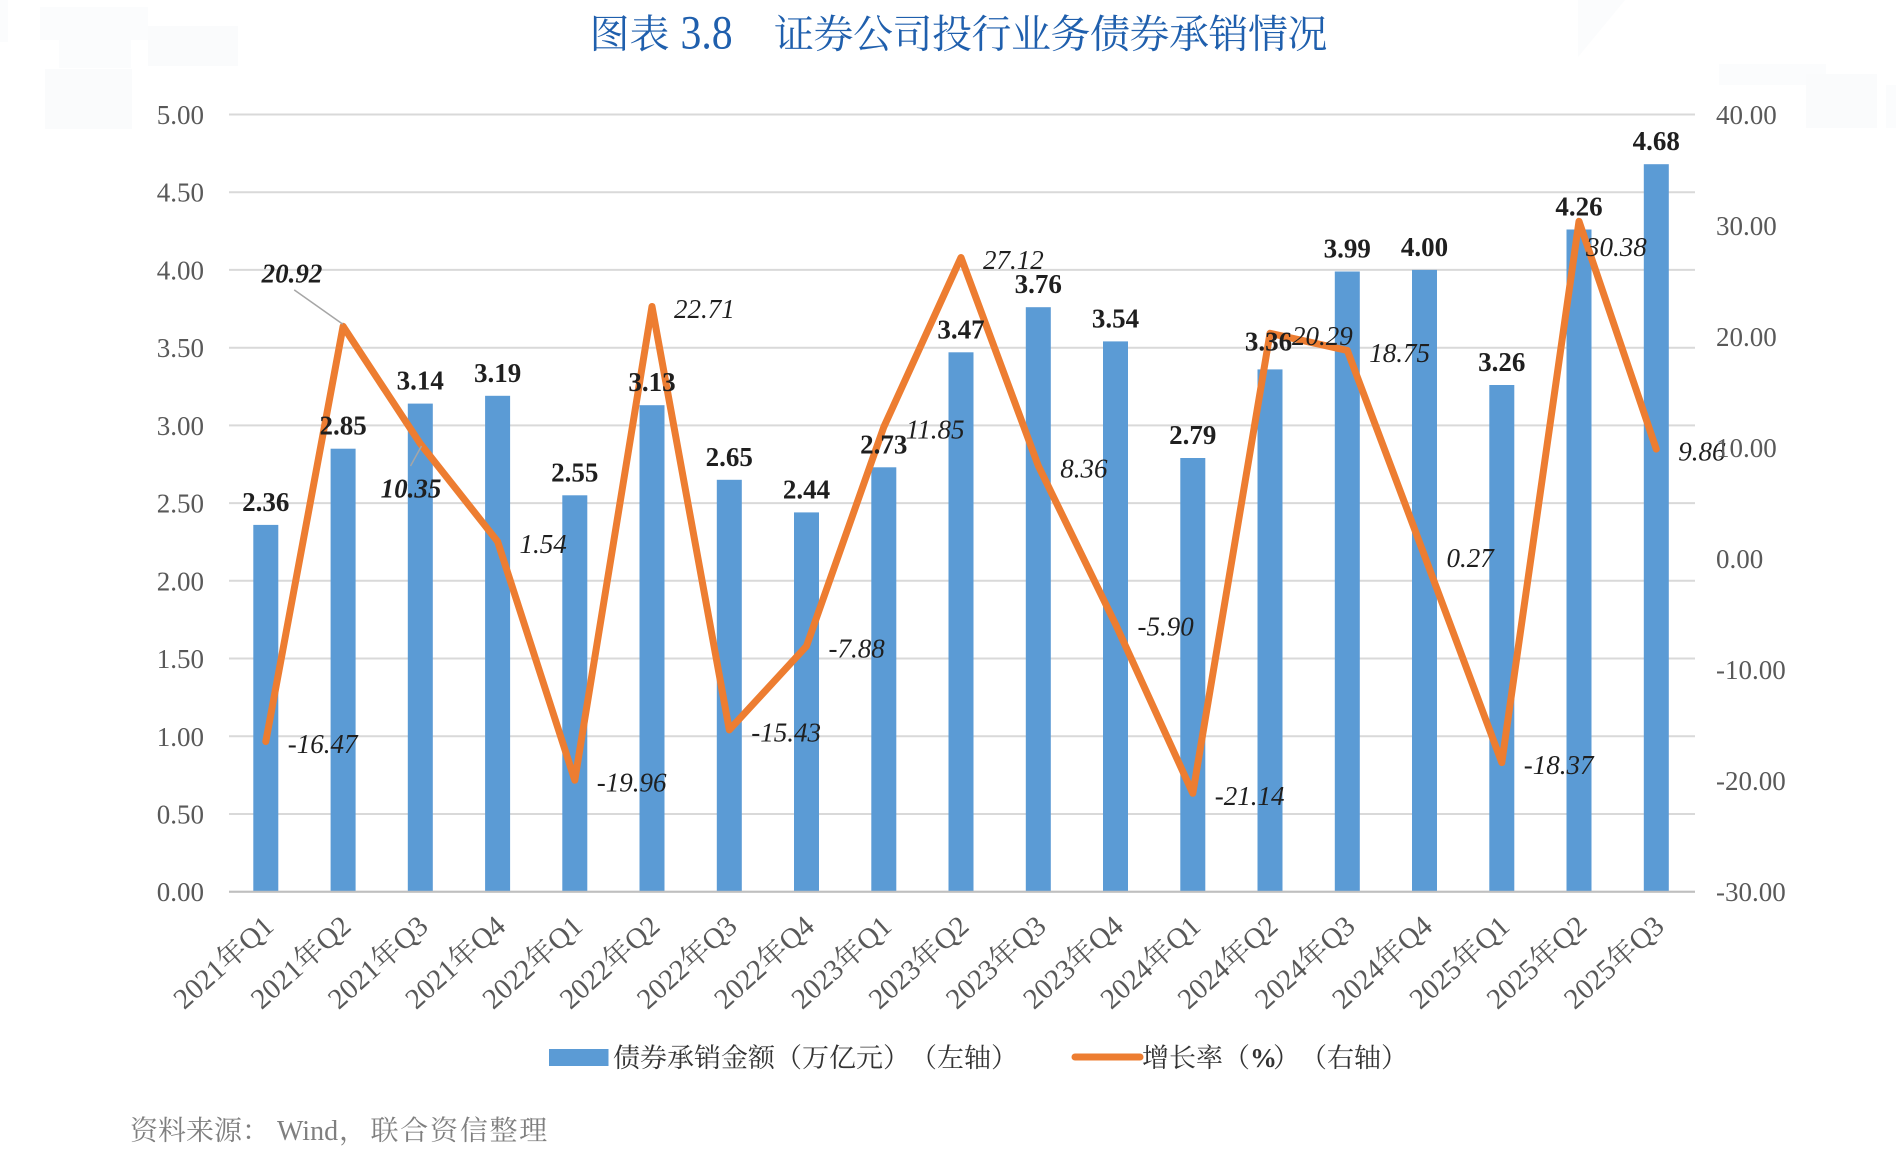  I want to click on svg-text: 2.65, so click(729, 457).